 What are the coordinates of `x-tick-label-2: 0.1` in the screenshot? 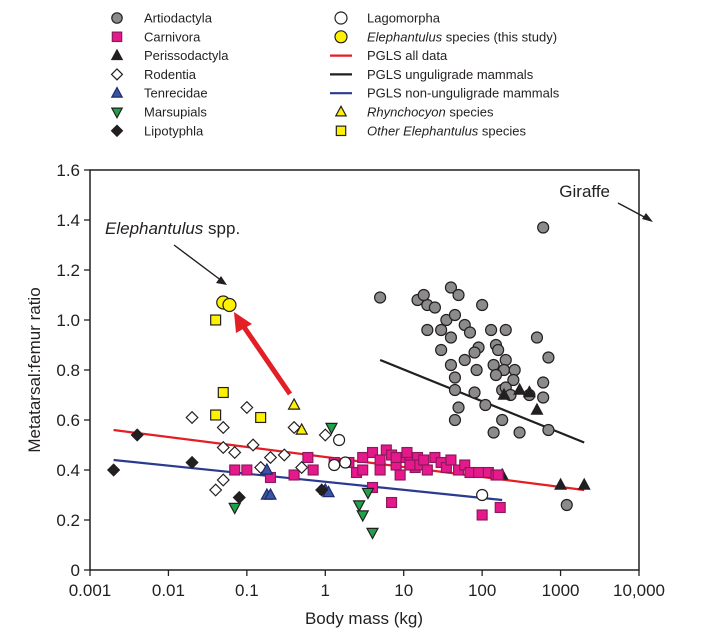 It's located at (247, 590).